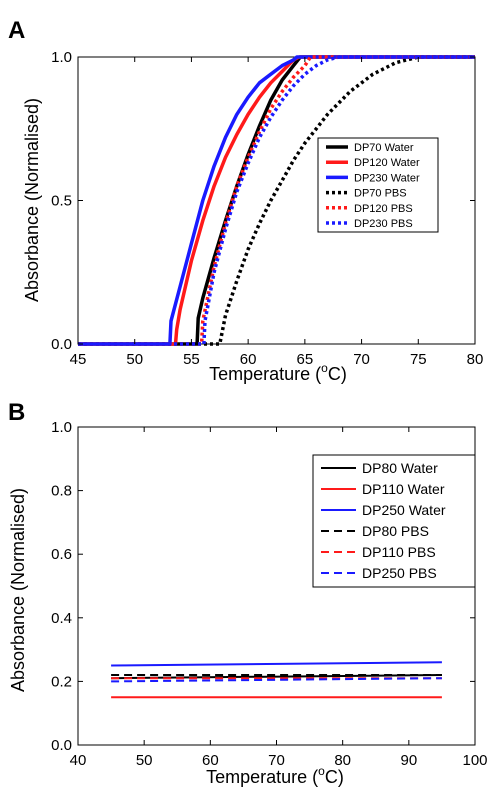 This screenshot has width=489, height=801. Describe the element at coordinates (16, 412) in the screenshot. I see `panel-b-letter: B` at that location.